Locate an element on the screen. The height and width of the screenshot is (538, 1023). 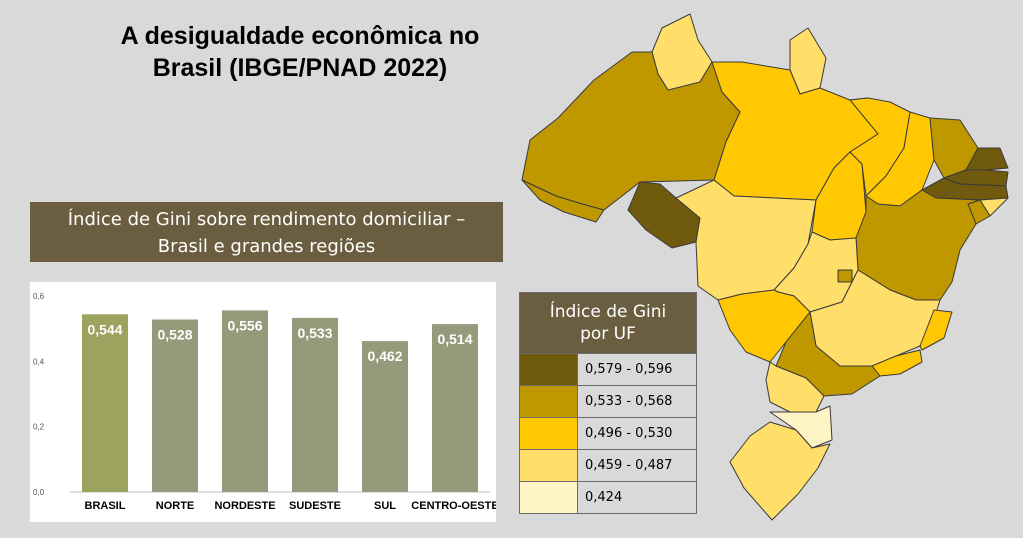
map-state-rio-grande-do-norte is located at coordinates (987, 159).